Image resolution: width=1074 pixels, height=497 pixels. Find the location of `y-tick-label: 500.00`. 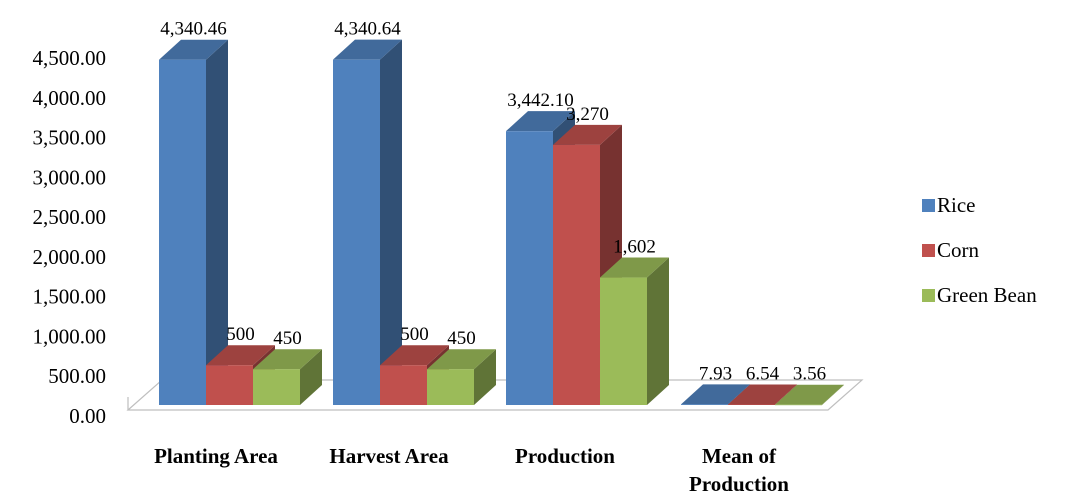

y-tick-label: 500.00 is located at coordinates (77, 376).